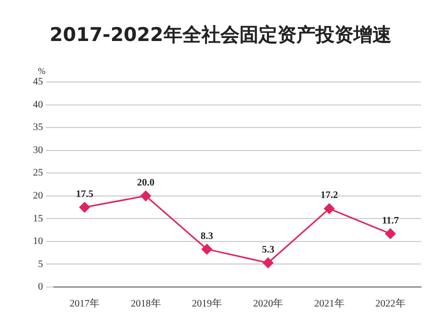  Describe the element at coordinates (268, 250) in the screenshot. I see `data-label: 5.3` at that location.